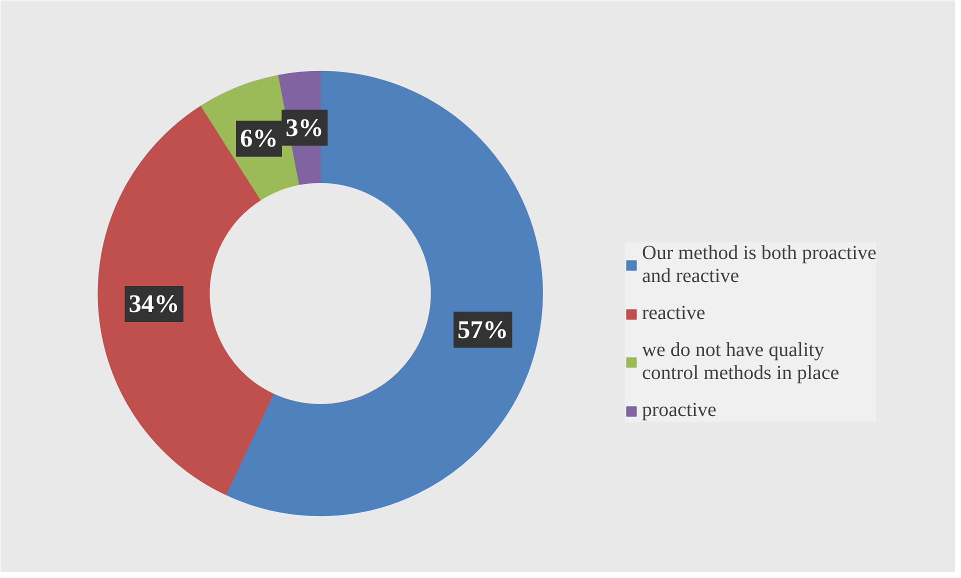  I want to click on data-label: 57%, so click(483, 330).